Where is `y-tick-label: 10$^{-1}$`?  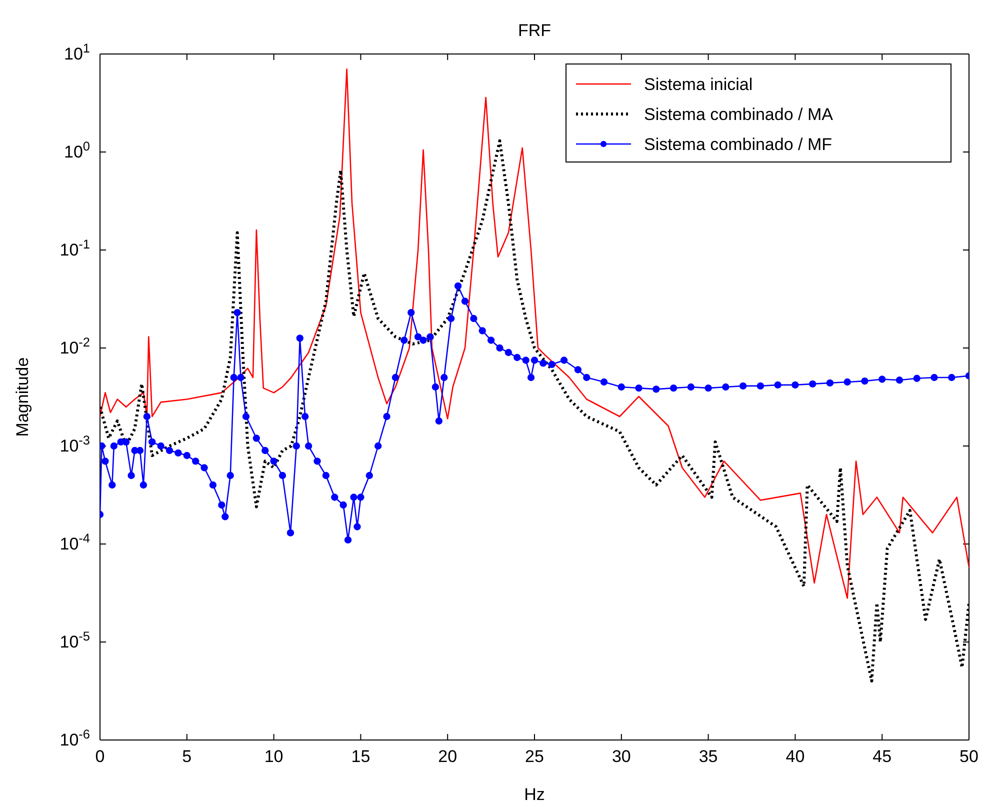 y-tick-label: 10$^{-1}$ is located at coordinates (75, 248).